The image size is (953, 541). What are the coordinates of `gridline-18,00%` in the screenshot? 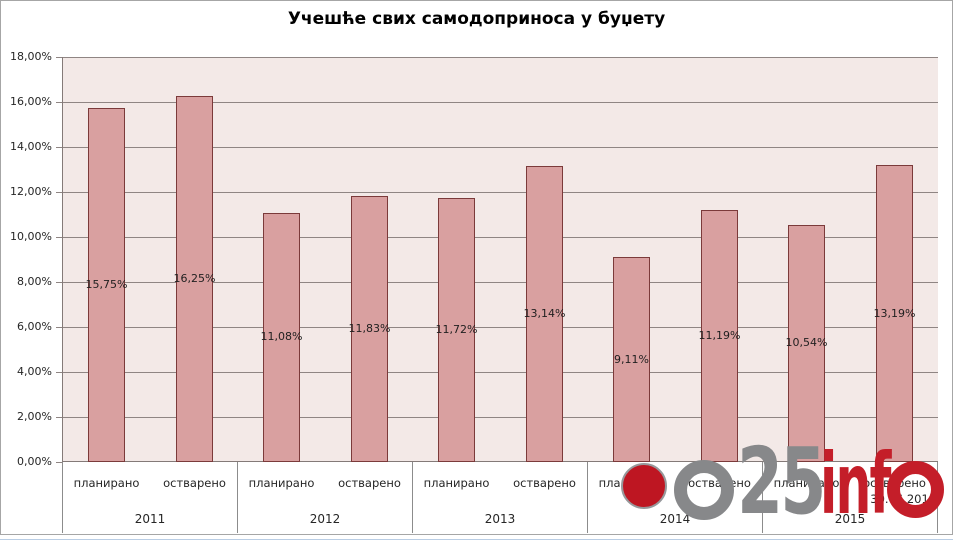 It's located at (500, 57).